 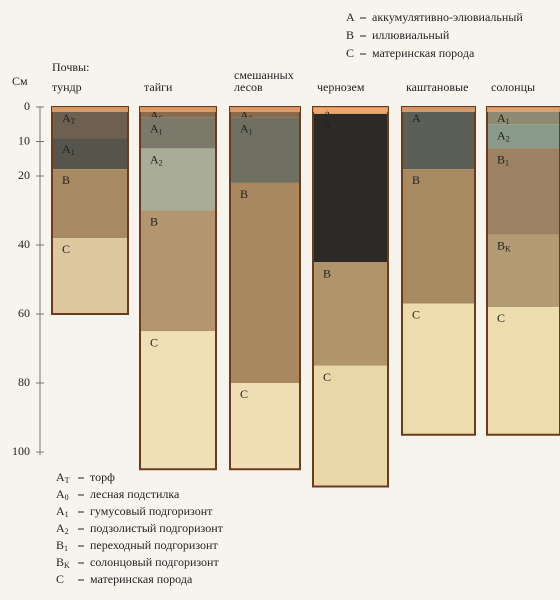 What do you see at coordinates (503, 159) in the screenshot?
I see `horizon-label: B1` at bounding box center [503, 159].